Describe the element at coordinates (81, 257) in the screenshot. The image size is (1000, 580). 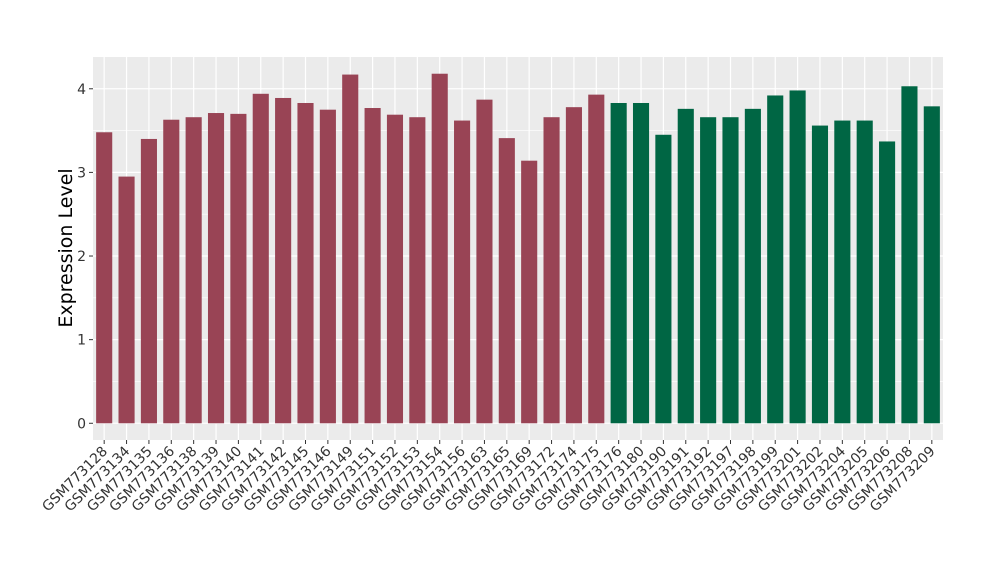
I see `y-tick-label: 2` at that location.